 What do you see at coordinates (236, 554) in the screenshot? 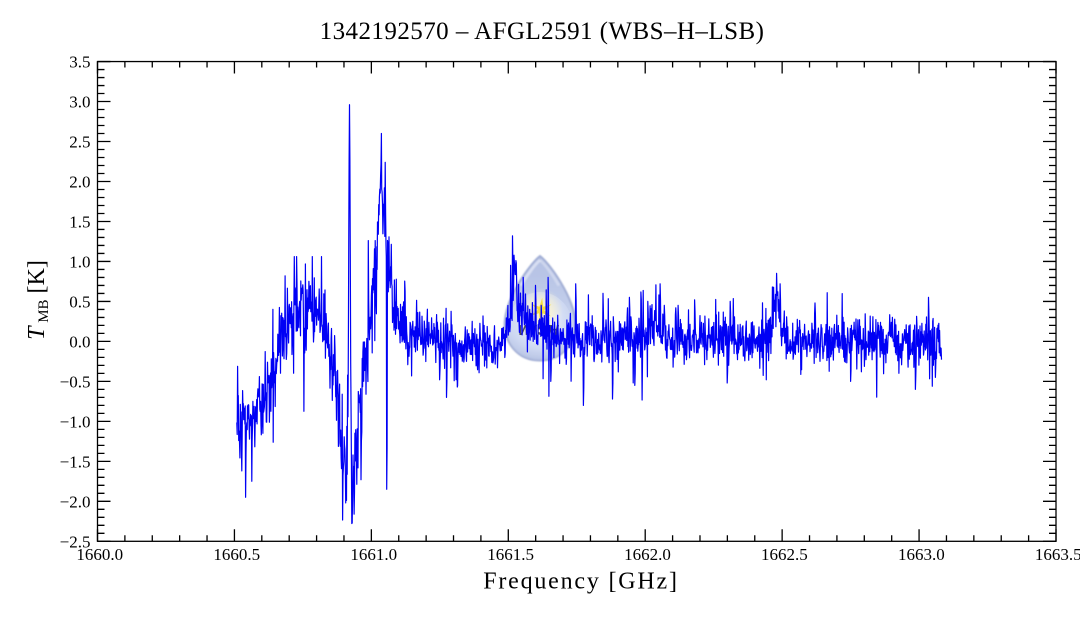
I see `svg-text: 1660.5` at bounding box center [236, 554].